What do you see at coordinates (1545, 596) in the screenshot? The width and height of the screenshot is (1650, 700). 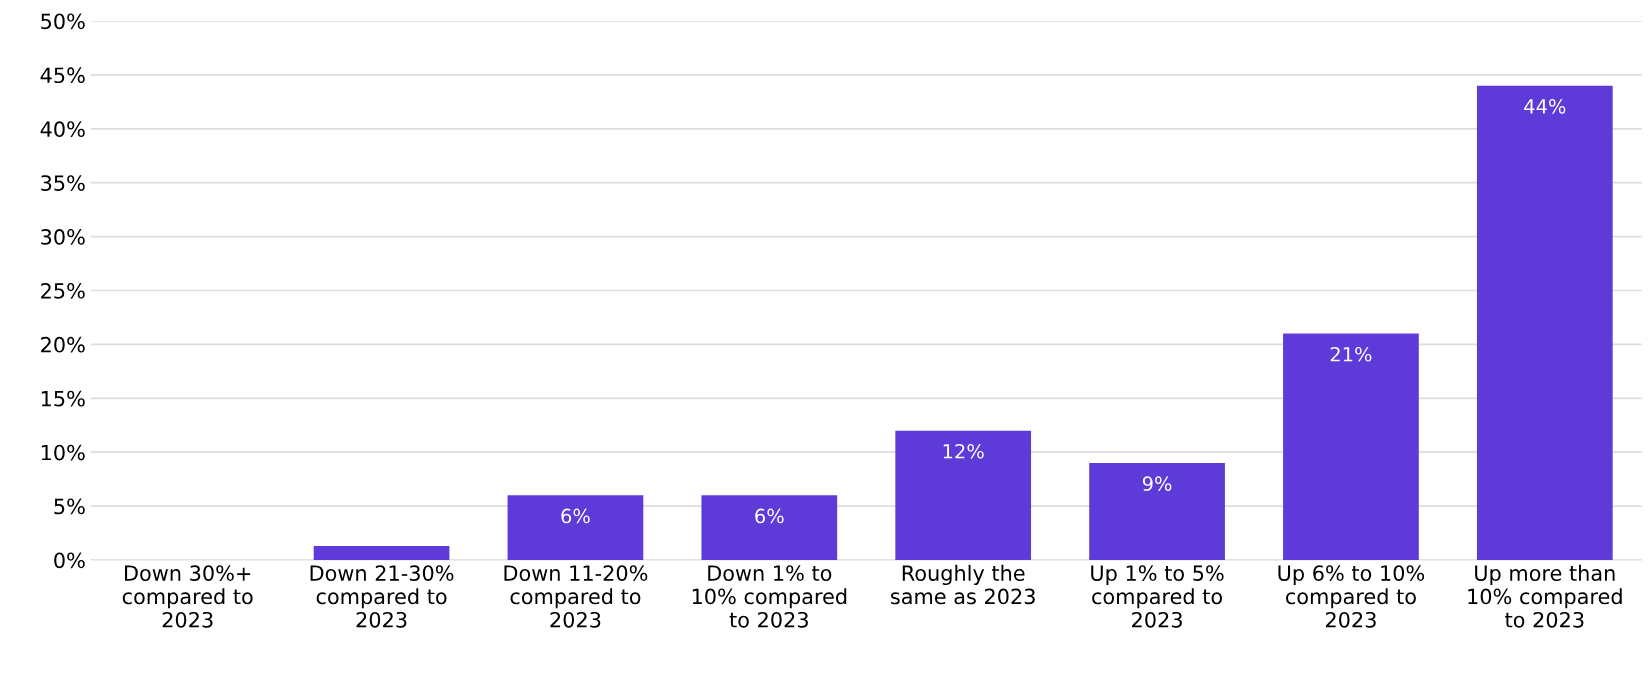 I see `x-tick-label: Up more than 10% compared to 2023` at bounding box center [1545, 596].